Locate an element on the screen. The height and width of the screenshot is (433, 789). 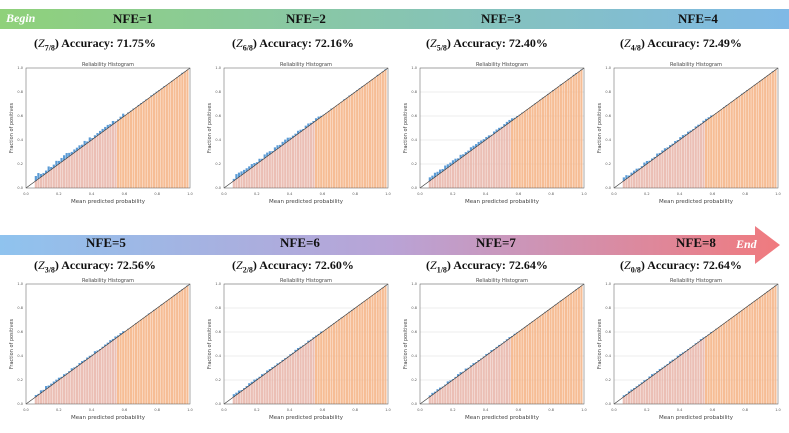
top-banner-gradient is located at coordinates (394, 19).